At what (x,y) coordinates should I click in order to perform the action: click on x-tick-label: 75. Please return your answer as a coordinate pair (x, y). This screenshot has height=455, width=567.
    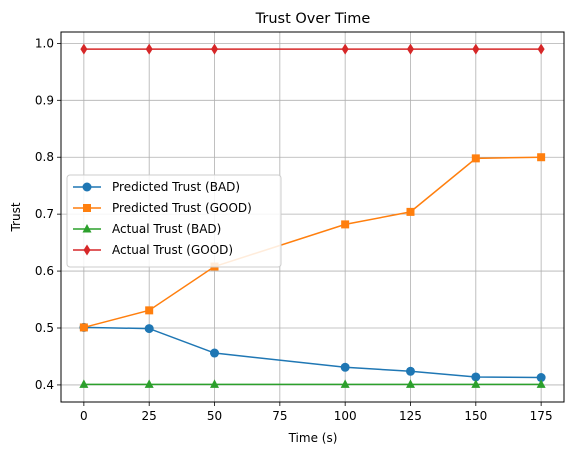
    Looking at the image, I should click on (279, 416).